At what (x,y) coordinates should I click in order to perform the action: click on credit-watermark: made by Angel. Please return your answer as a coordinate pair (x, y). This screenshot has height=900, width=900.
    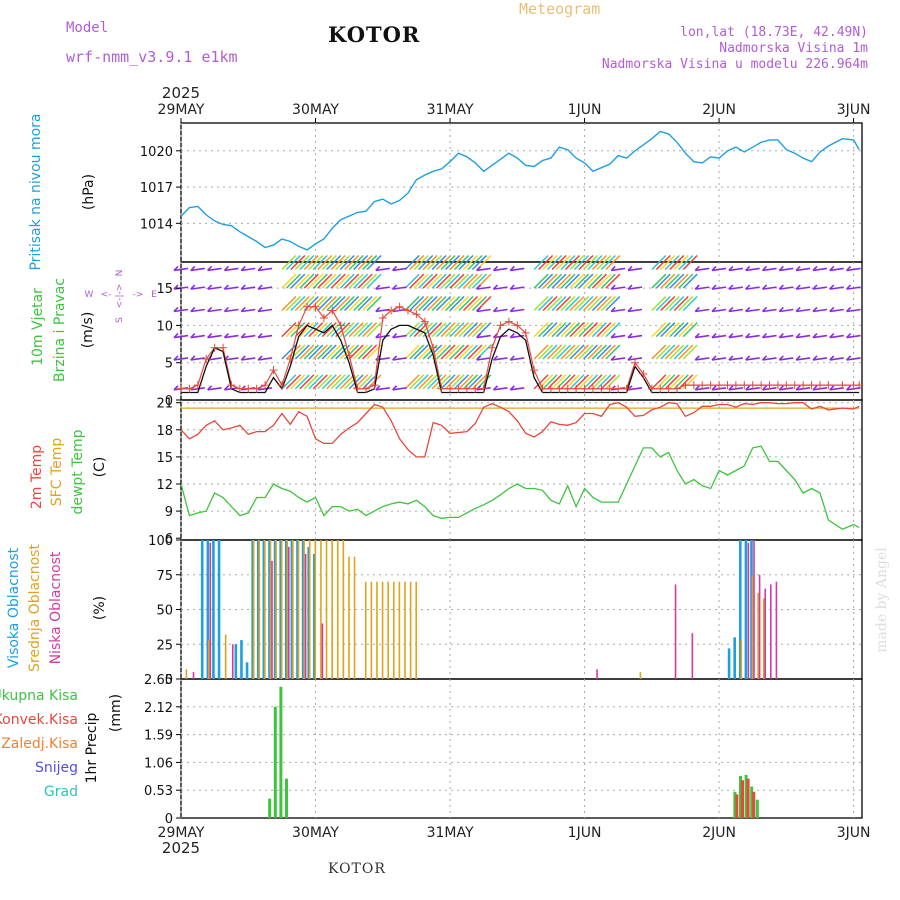
    Looking at the image, I should click on (882, 600).